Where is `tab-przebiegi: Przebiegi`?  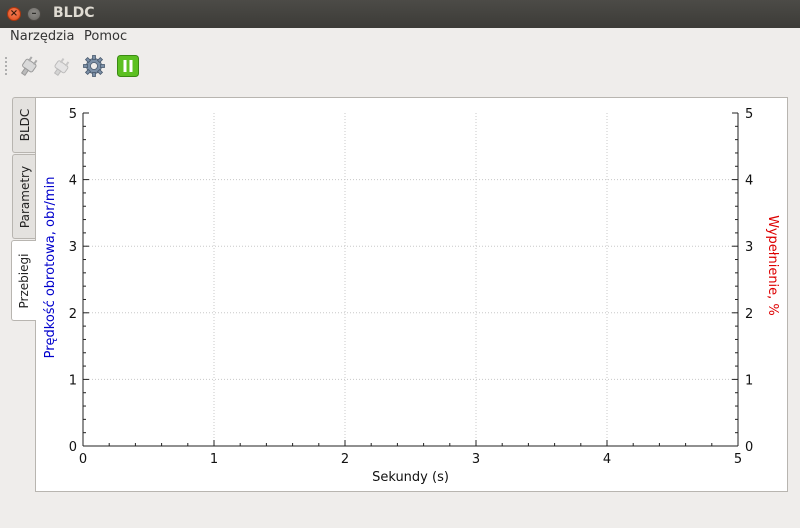
tab-przebiegi: Przebiegi is located at coordinates (23, 280).